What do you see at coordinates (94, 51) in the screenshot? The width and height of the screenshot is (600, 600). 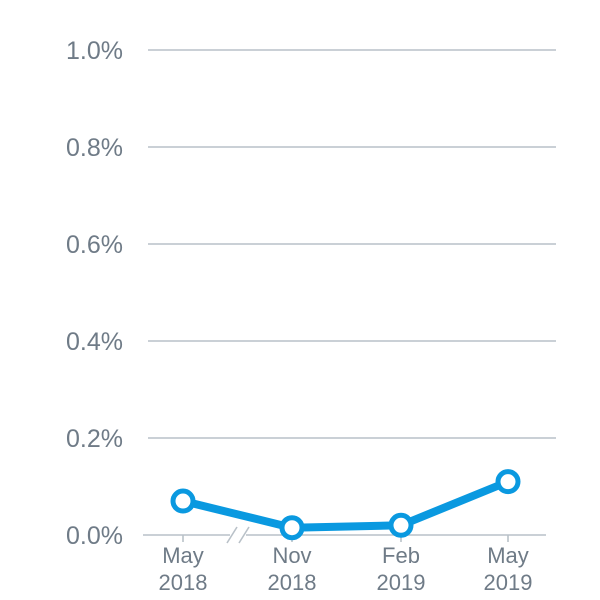 I see `y-tick-label: 1.0%` at bounding box center [94, 51].